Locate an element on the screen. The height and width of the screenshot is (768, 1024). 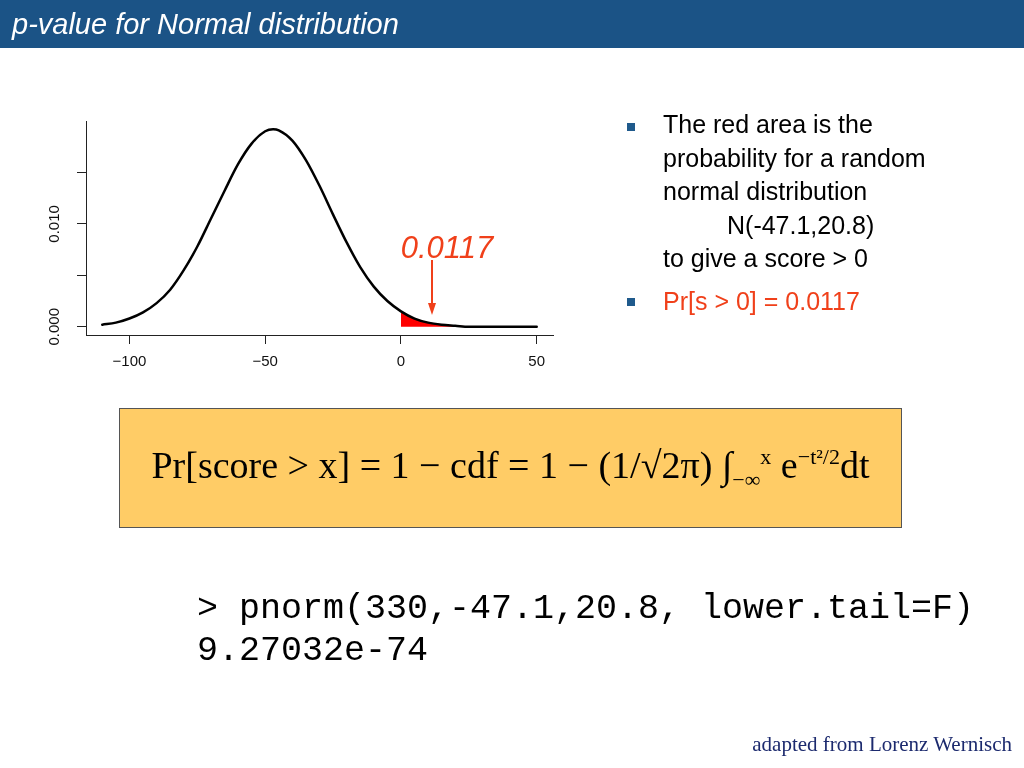
x-tick-label: 50 is located at coordinates (537, 361).